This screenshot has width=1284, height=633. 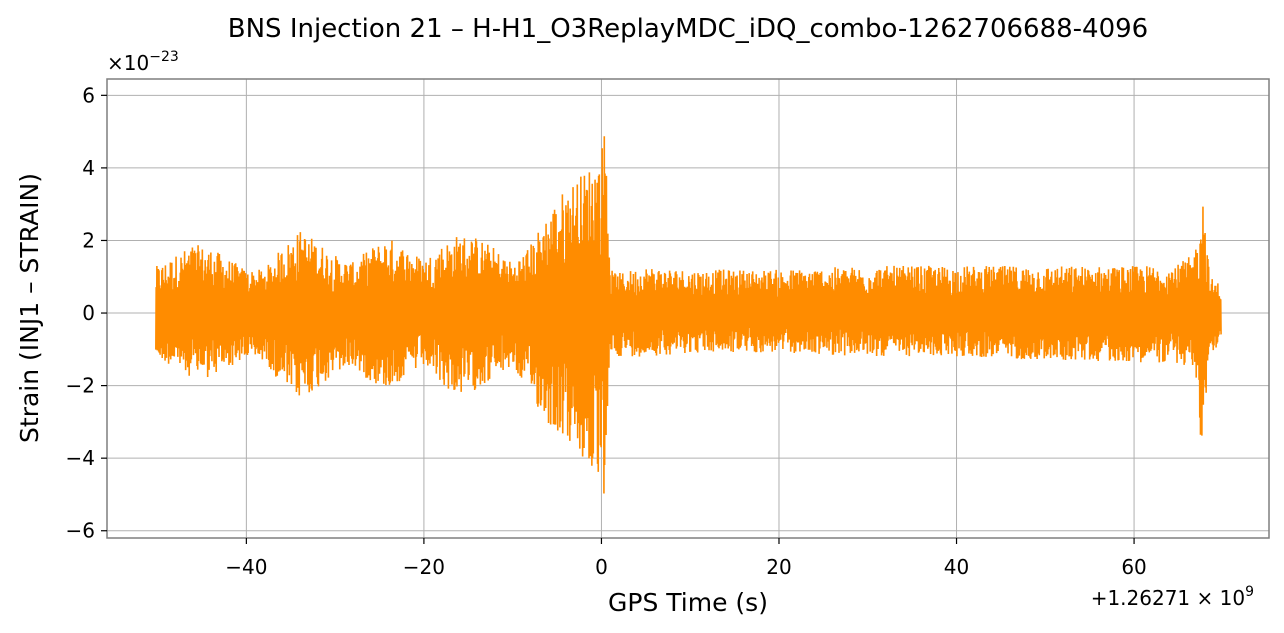 What do you see at coordinates (778, 567) in the screenshot?
I see `x-tick-label: 20` at bounding box center [778, 567].